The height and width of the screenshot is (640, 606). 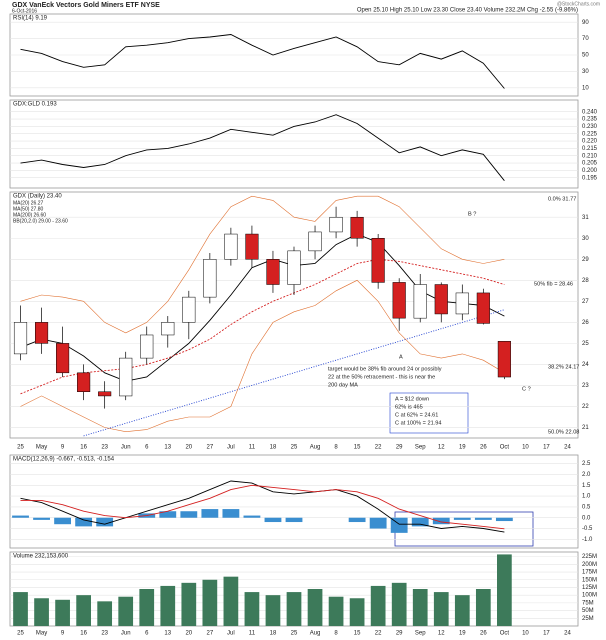 I want to click on y-tick-label: 0.200, so click(x=590, y=171).